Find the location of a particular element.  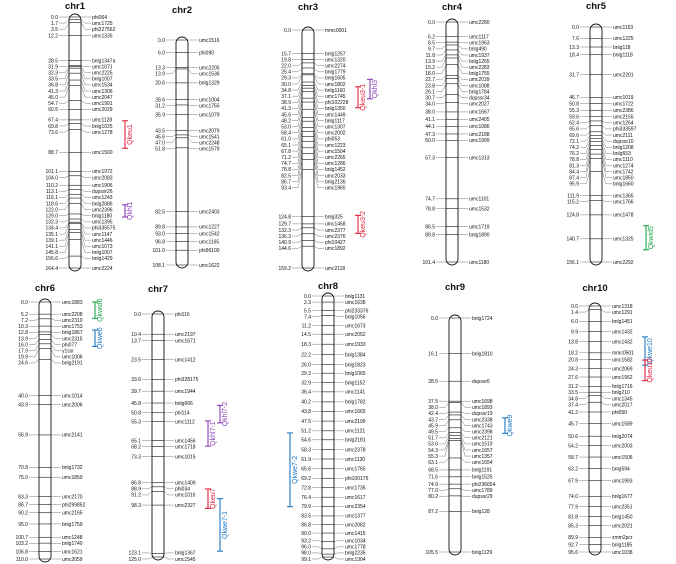

marker: 0.0 phi116 is located at coordinates (162, 315).